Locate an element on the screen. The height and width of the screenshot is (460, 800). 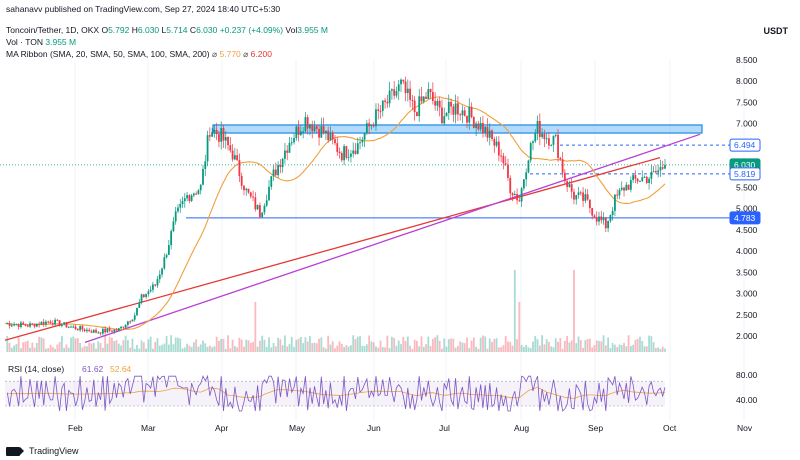
price-tick: 5.500 is located at coordinates (747, 187).